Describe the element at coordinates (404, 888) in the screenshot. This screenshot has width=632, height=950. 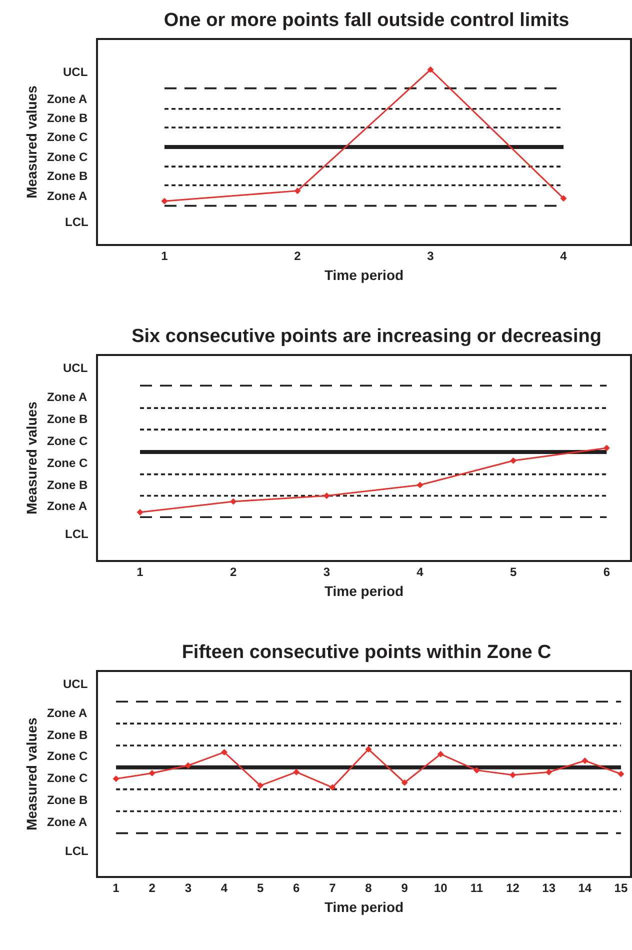
I see `x-tick-label: 9` at that location.